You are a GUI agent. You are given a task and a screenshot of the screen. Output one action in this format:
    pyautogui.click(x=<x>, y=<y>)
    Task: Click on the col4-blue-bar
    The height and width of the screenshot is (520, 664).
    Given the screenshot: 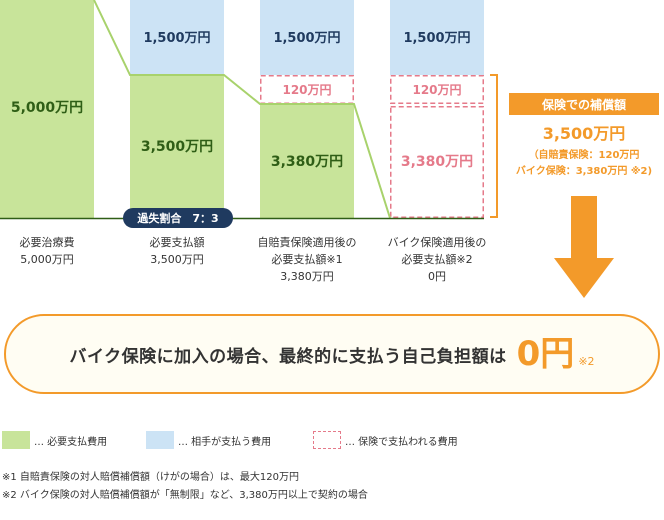 What is the action you would take?
    pyautogui.click(x=437, y=37)
    